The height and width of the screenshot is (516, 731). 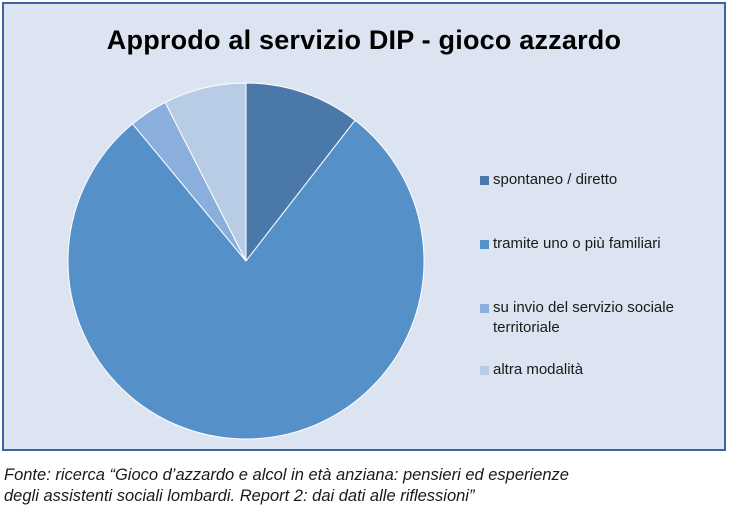 I want to click on legend-item-2: tramite uno o più familiari, so click(x=596, y=244).